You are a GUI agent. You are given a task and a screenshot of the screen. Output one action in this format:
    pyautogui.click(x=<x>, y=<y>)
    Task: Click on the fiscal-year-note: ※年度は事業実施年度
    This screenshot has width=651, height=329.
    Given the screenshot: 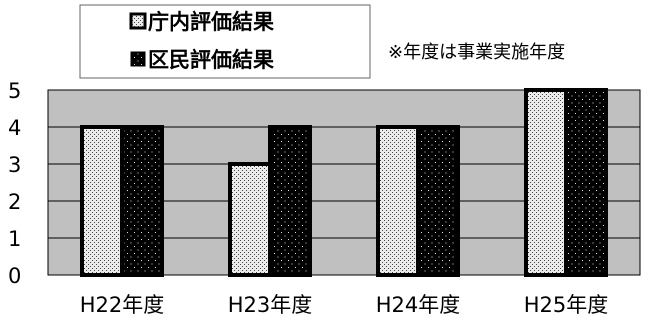 What is the action you would take?
    pyautogui.click(x=476, y=52)
    